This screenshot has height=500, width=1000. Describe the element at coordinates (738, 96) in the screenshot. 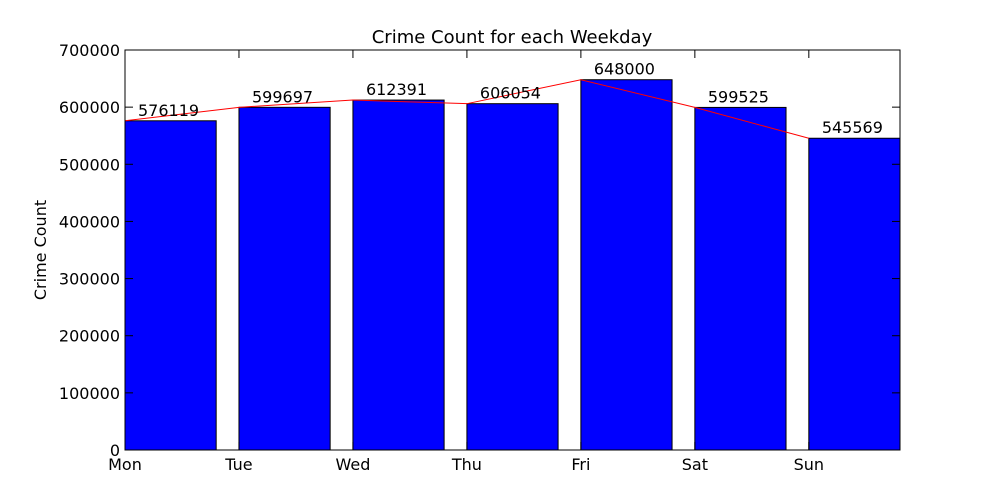

I see `data-label-sat: 599525` at that location.